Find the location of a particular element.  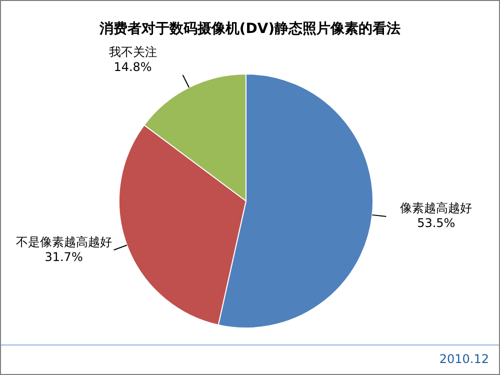

data-label: 31.7% is located at coordinates (64, 257).